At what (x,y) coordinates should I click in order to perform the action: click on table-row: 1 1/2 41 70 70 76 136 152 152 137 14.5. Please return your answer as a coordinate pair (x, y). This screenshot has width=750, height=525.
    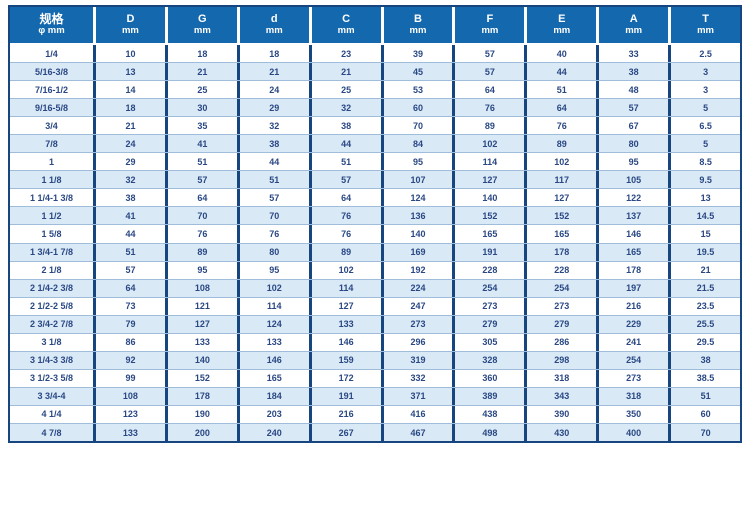
    Looking at the image, I should click on (375, 215).